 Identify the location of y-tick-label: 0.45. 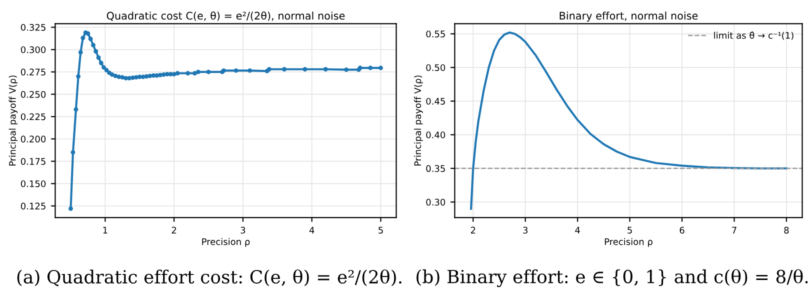
(435, 101).